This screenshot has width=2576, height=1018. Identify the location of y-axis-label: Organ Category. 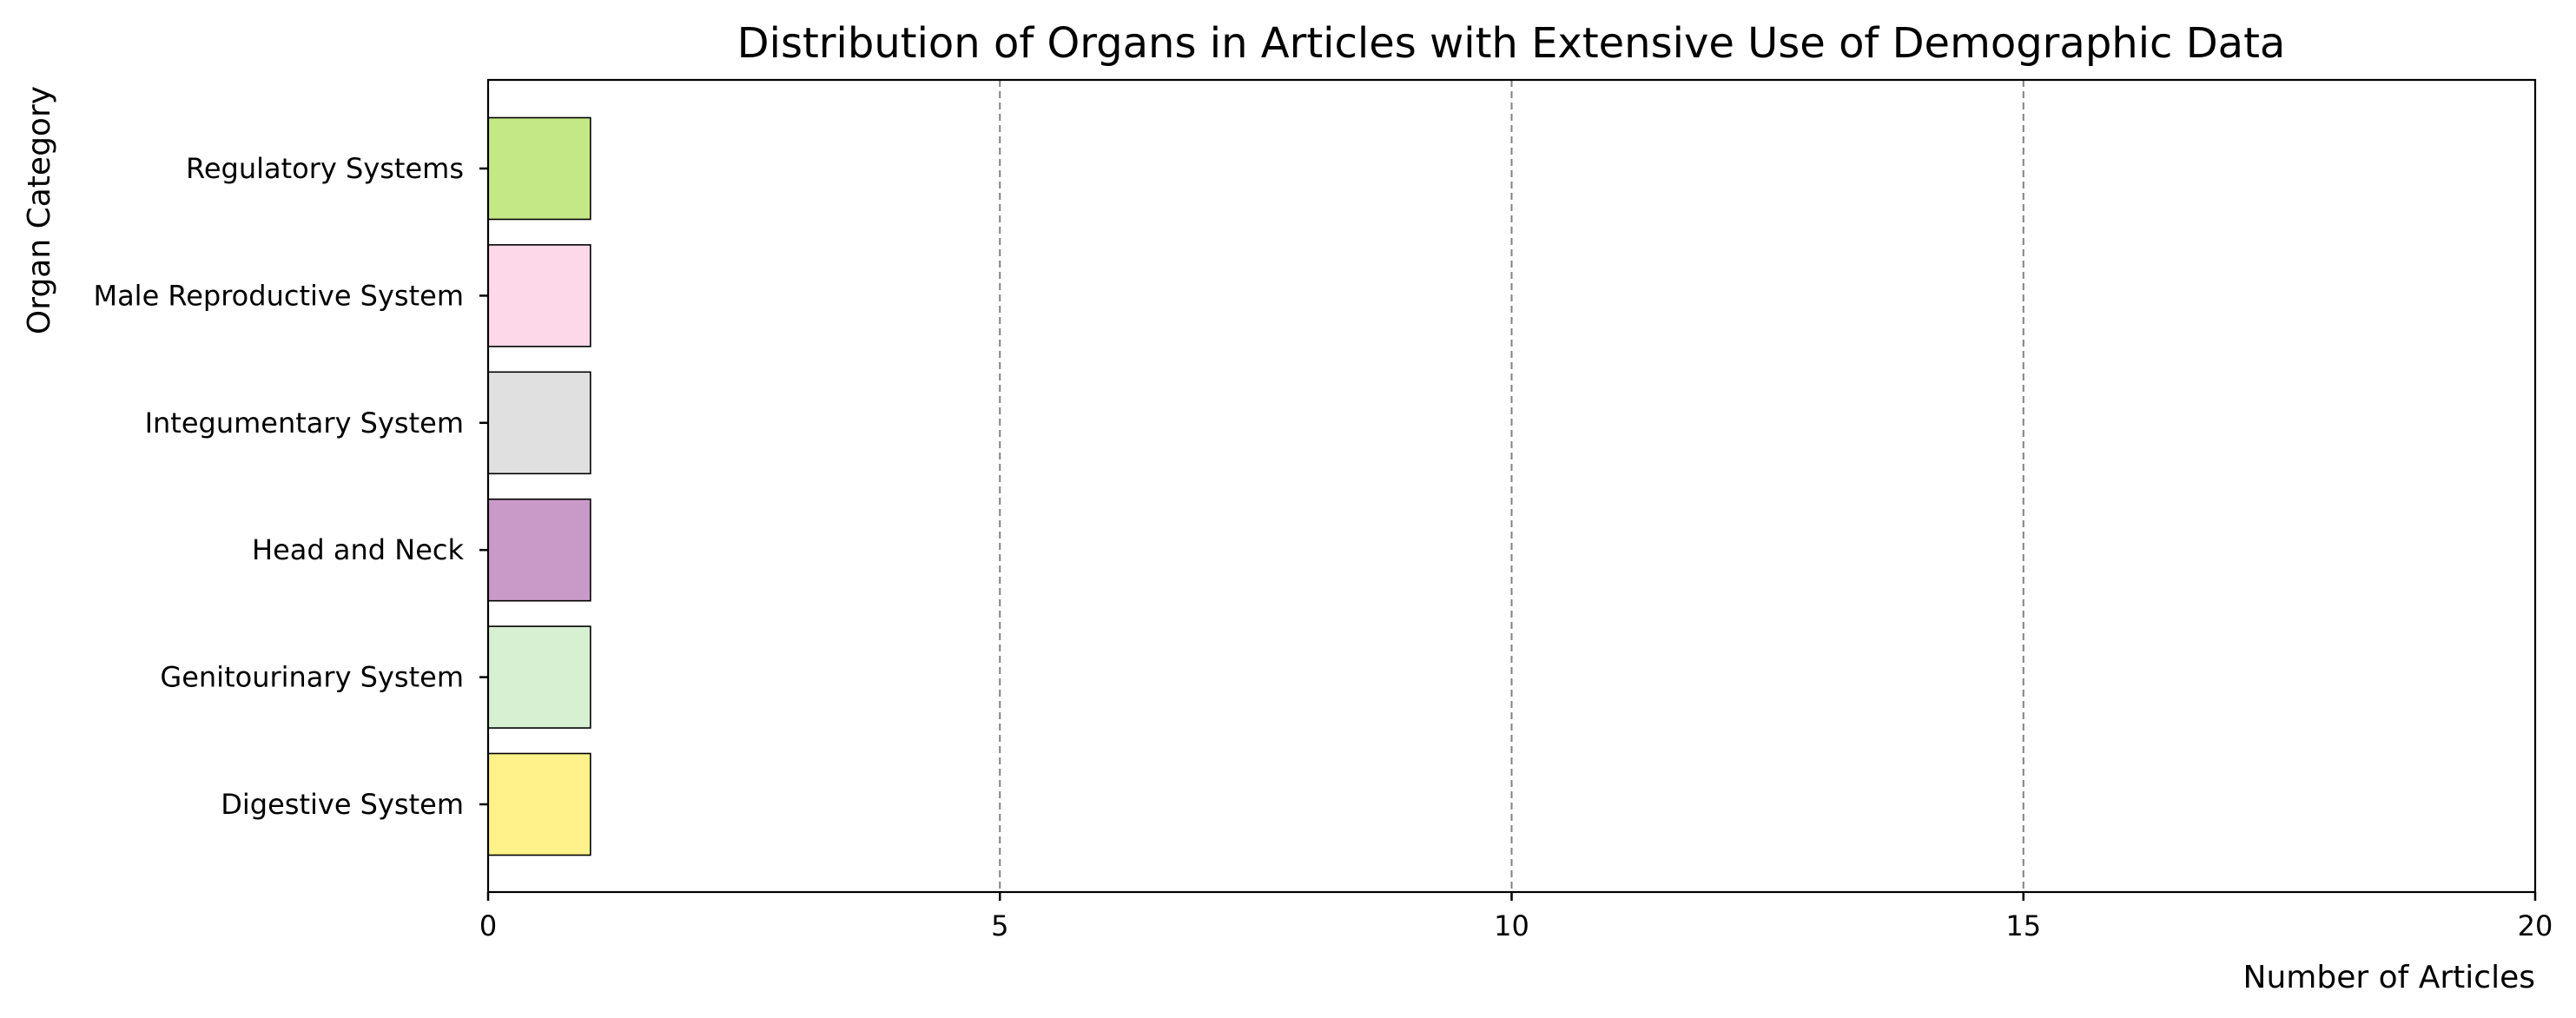
(40, 210).